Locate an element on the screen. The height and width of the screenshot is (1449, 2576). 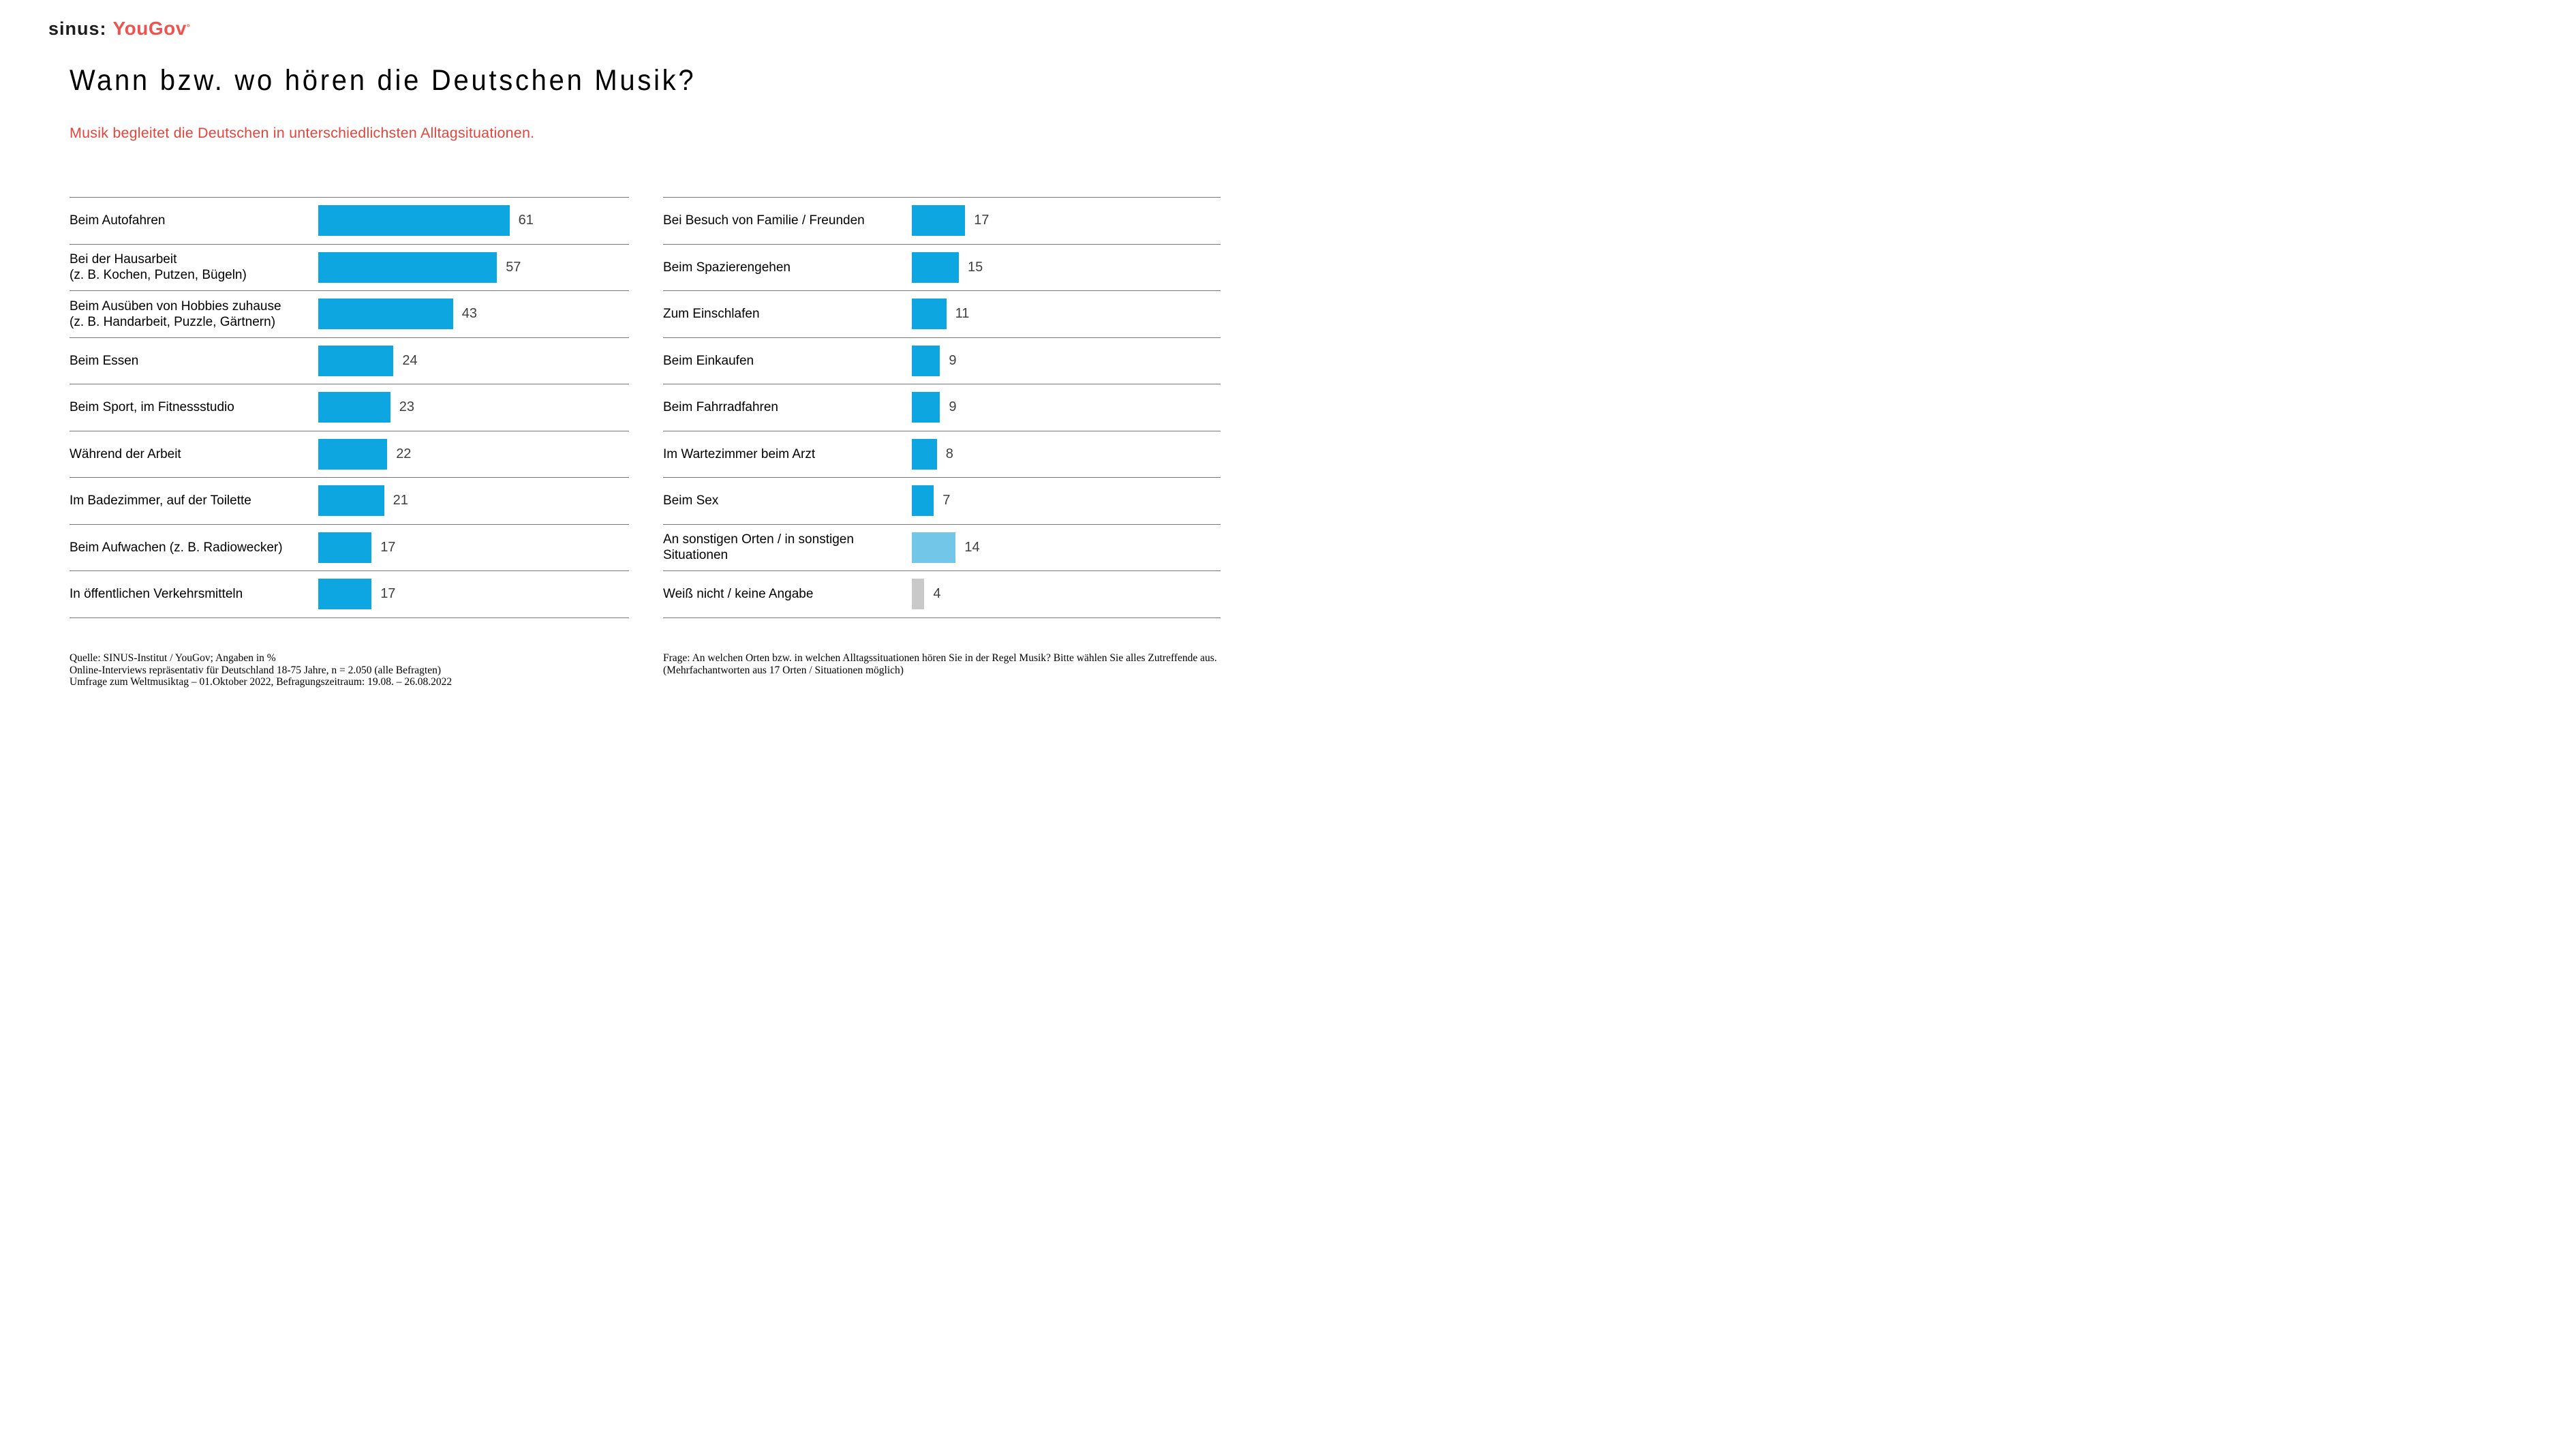
bar-area: 23 is located at coordinates (474, 408).